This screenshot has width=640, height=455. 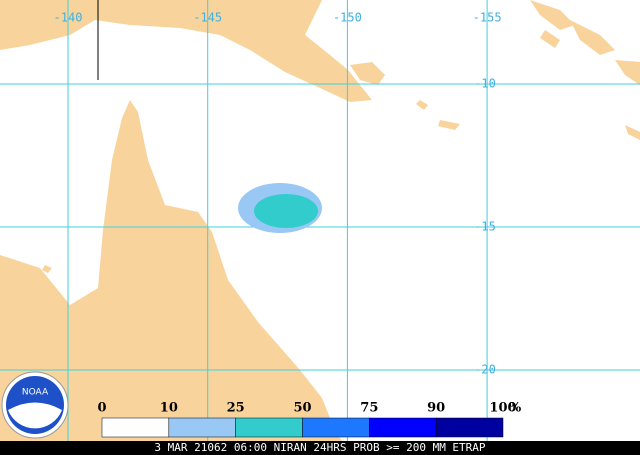 I want to click on legend-label: 75, so click(x=369, y=408).